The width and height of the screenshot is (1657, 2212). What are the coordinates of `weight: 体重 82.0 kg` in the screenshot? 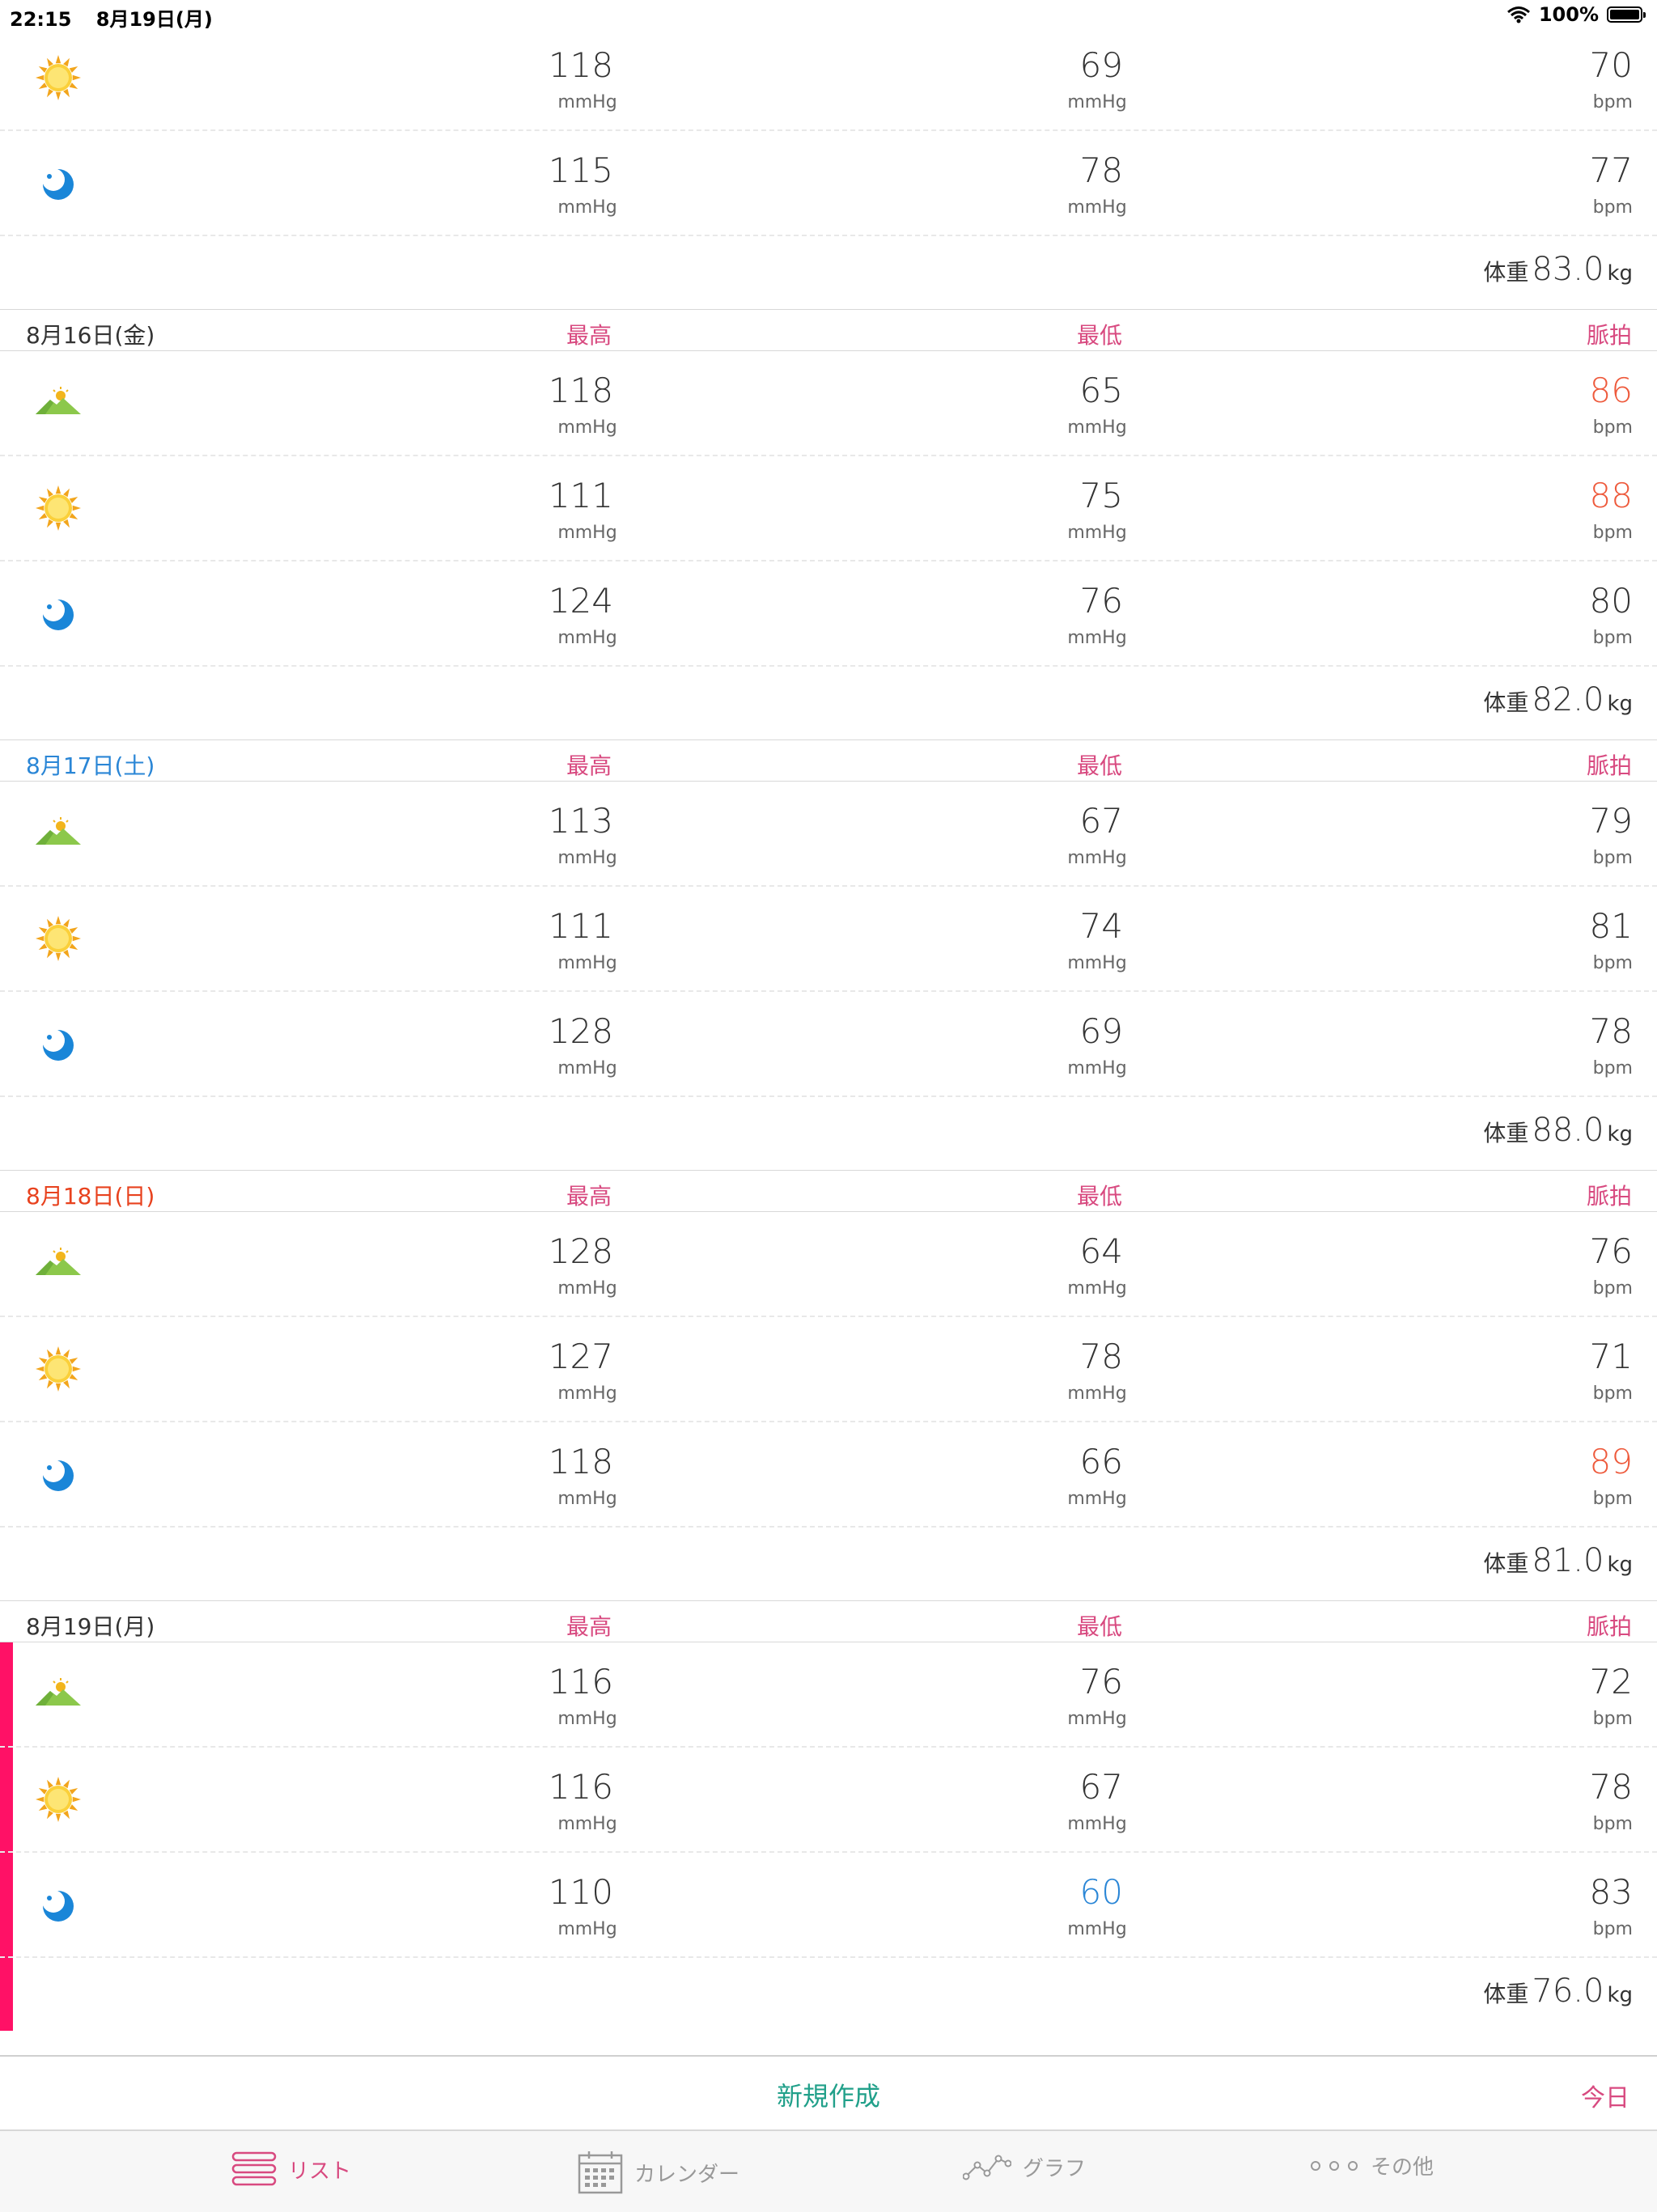 It's located at (1558, 699).